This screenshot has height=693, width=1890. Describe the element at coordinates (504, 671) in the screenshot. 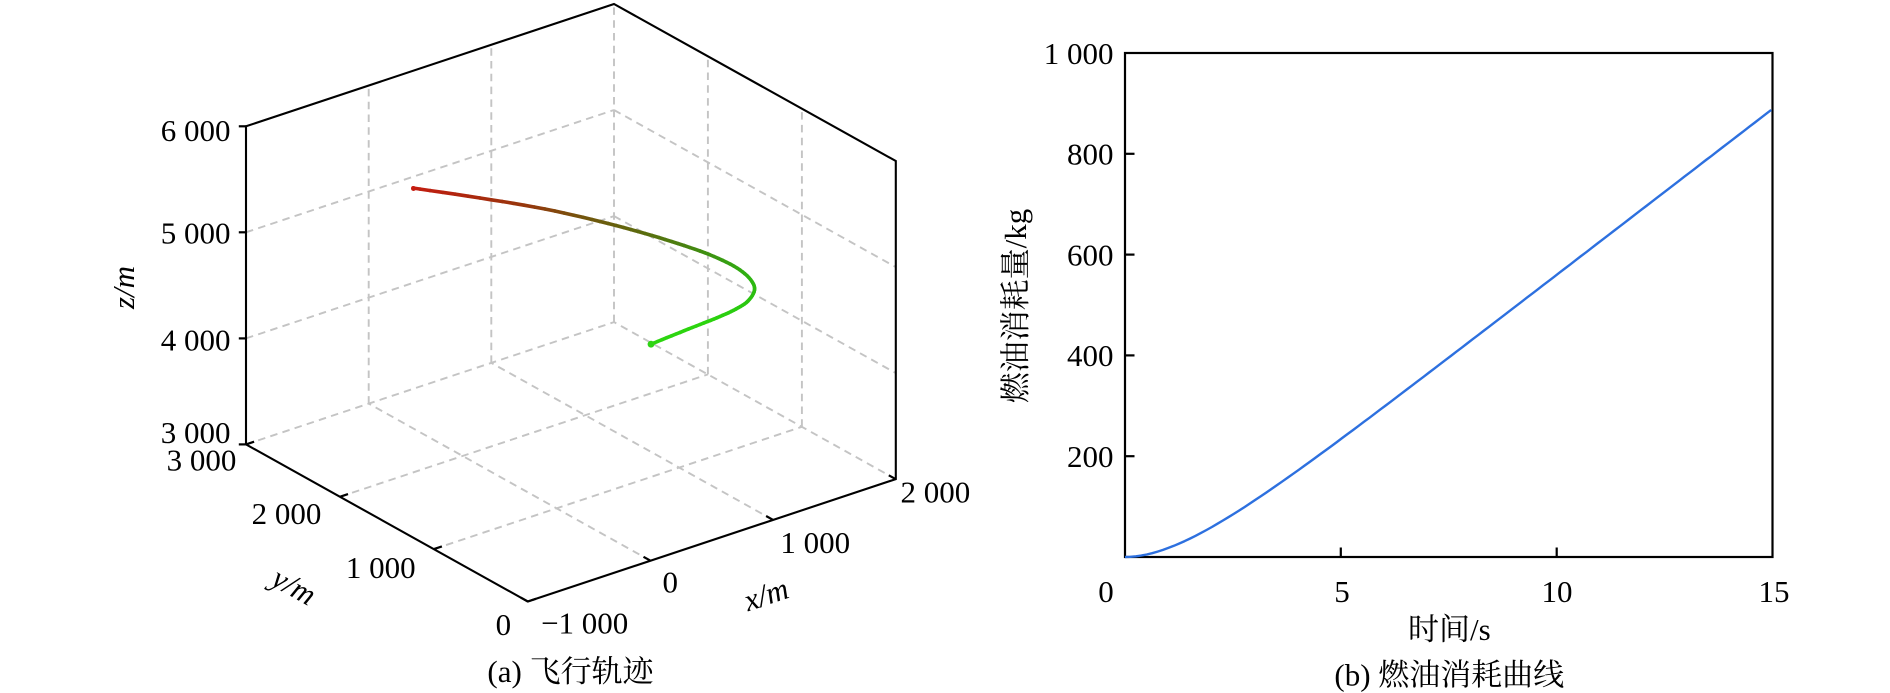

I see `svg-text: (a)` at that location.